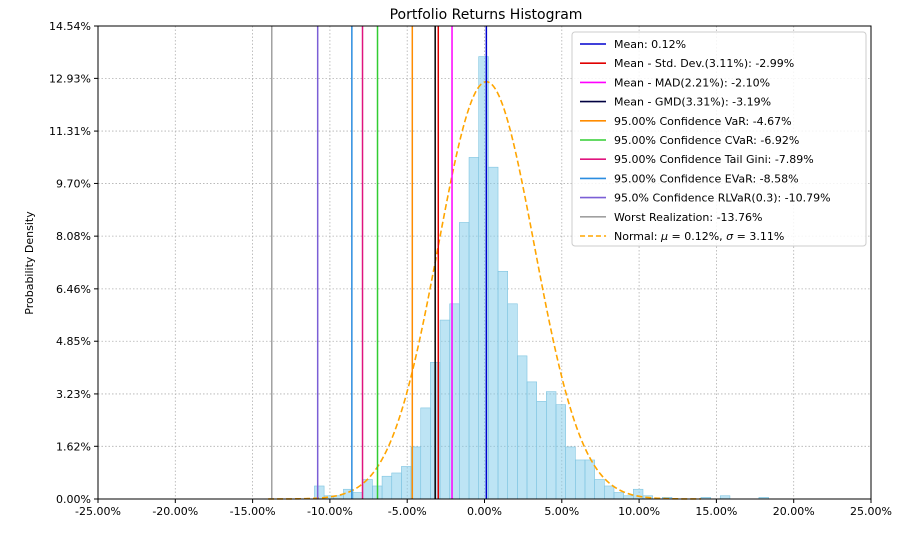  I want to click on x-tick-label: 25.00%, so click(871, 511).